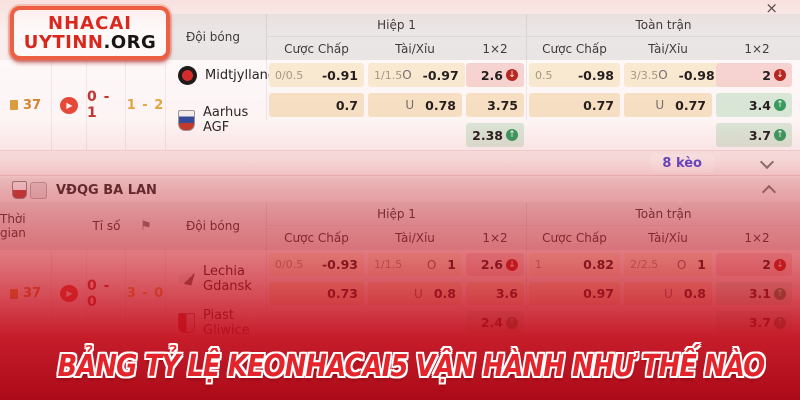  What do you see at coordinates (13, 226) in the screenshot?
I see `col-header-time: Thời gian` at bounding box center [13, 226].